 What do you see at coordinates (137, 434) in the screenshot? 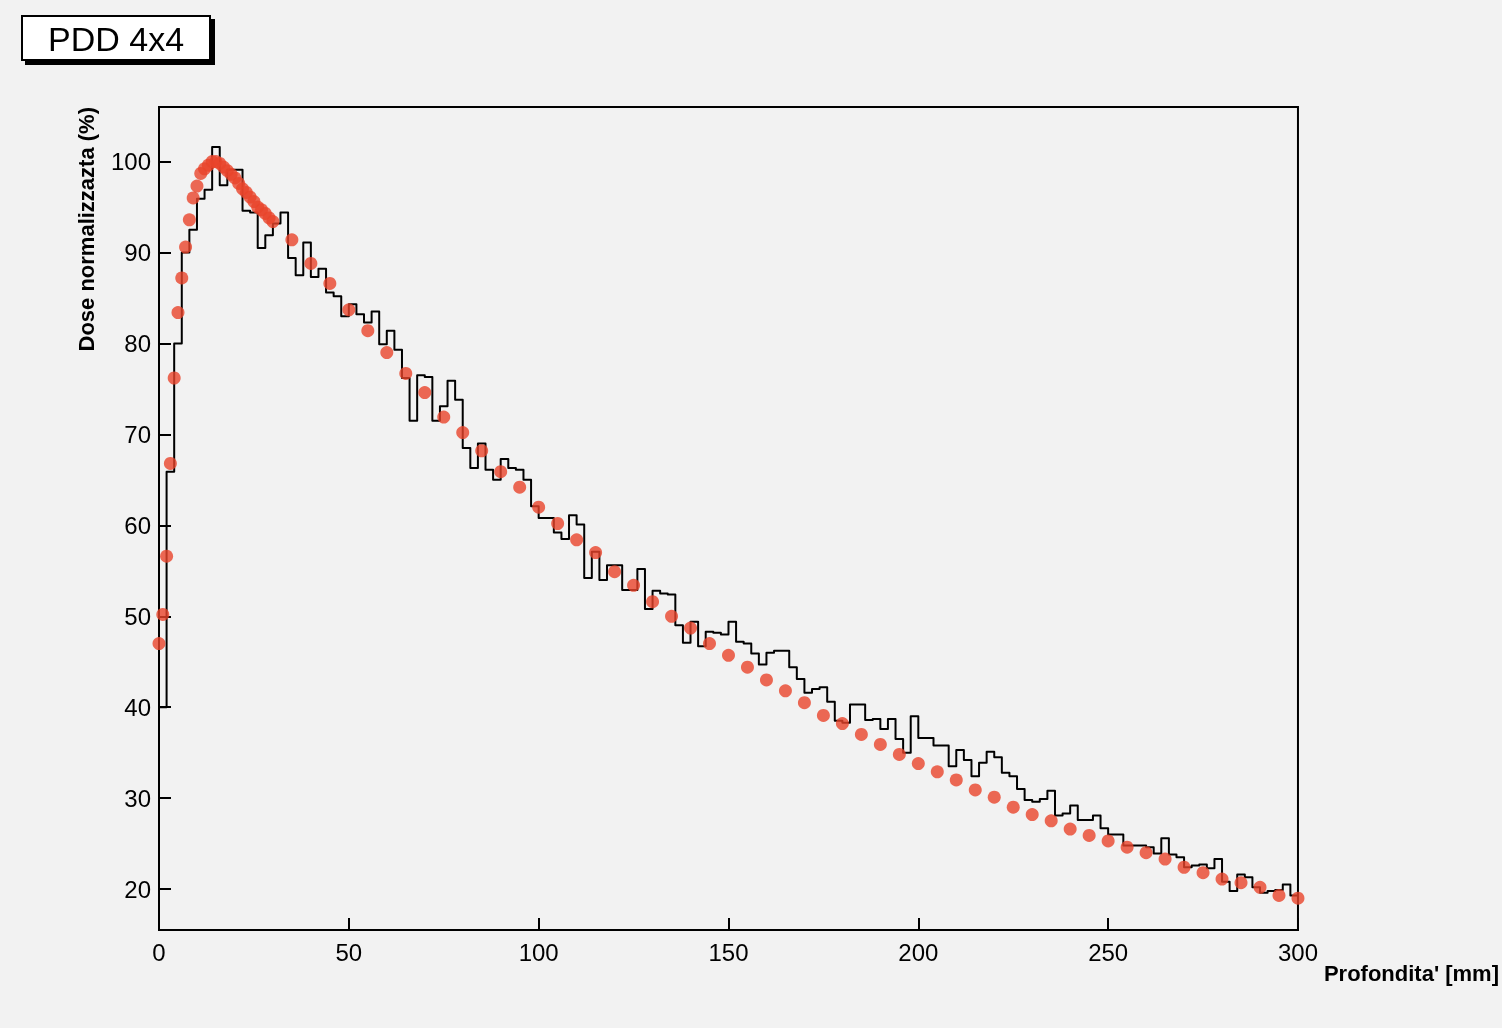
I see `y-tick-label: 70` at bounding box center [137, 434].